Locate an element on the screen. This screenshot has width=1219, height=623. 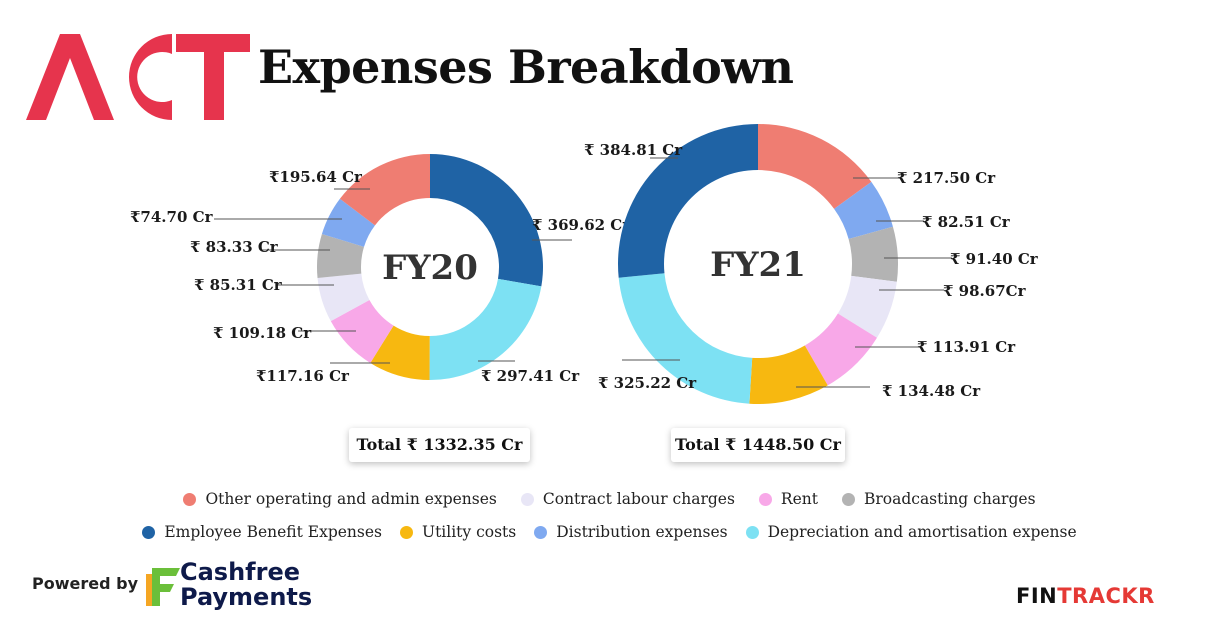
data-label-fy21-other-operating-and-admin-expenses: ₹ 217.50 Cr is located at coordinates (946, 178).